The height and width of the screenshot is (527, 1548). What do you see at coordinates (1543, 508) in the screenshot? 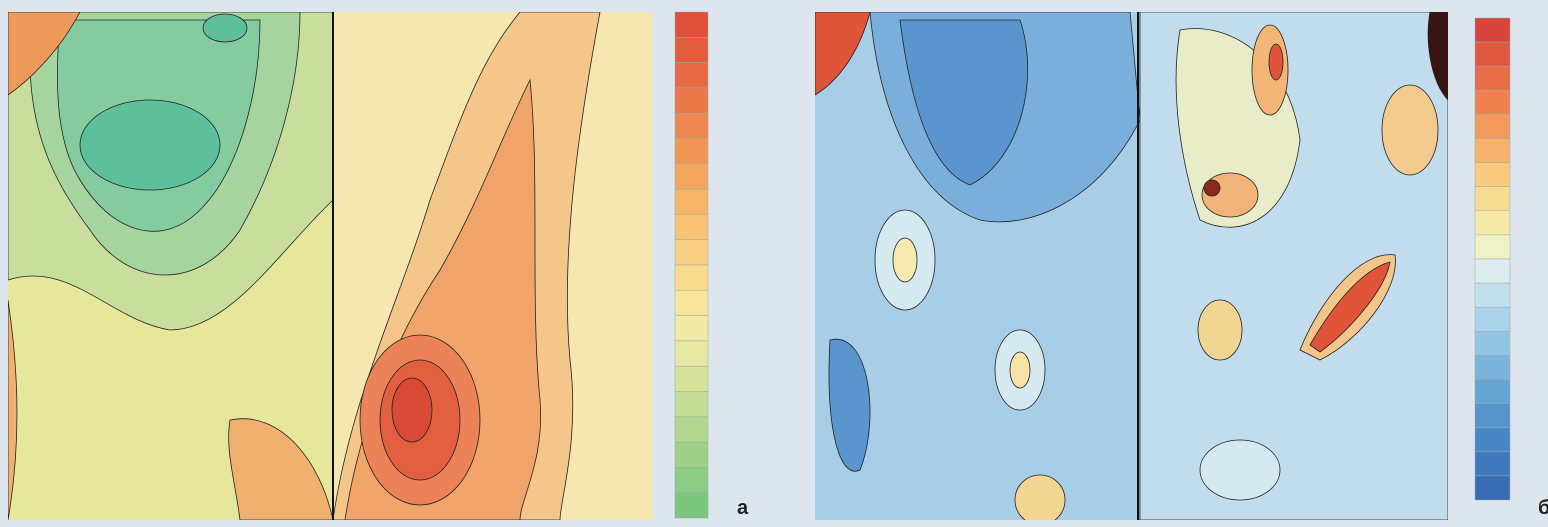
I see `panel-label: б` at bounding box center [1543, 508].